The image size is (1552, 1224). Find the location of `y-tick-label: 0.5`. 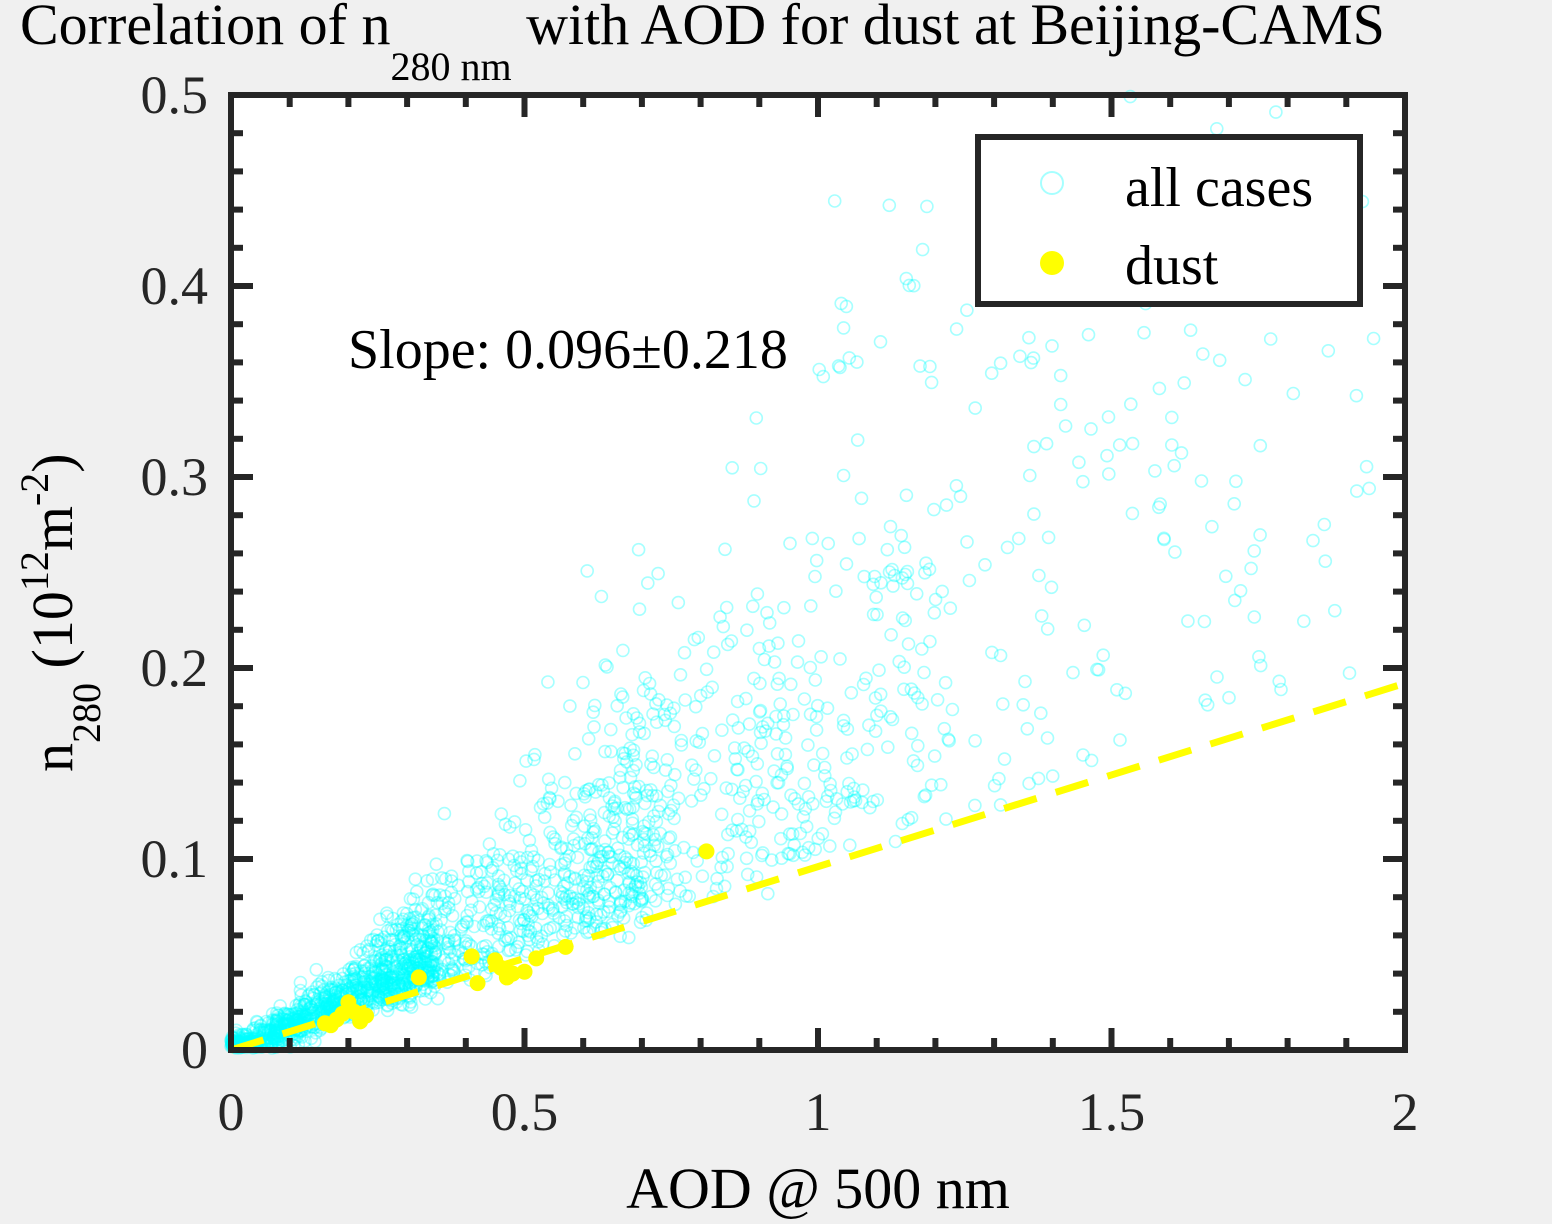

y-tick-label: 0.5 is located at coordinates (175, 95).